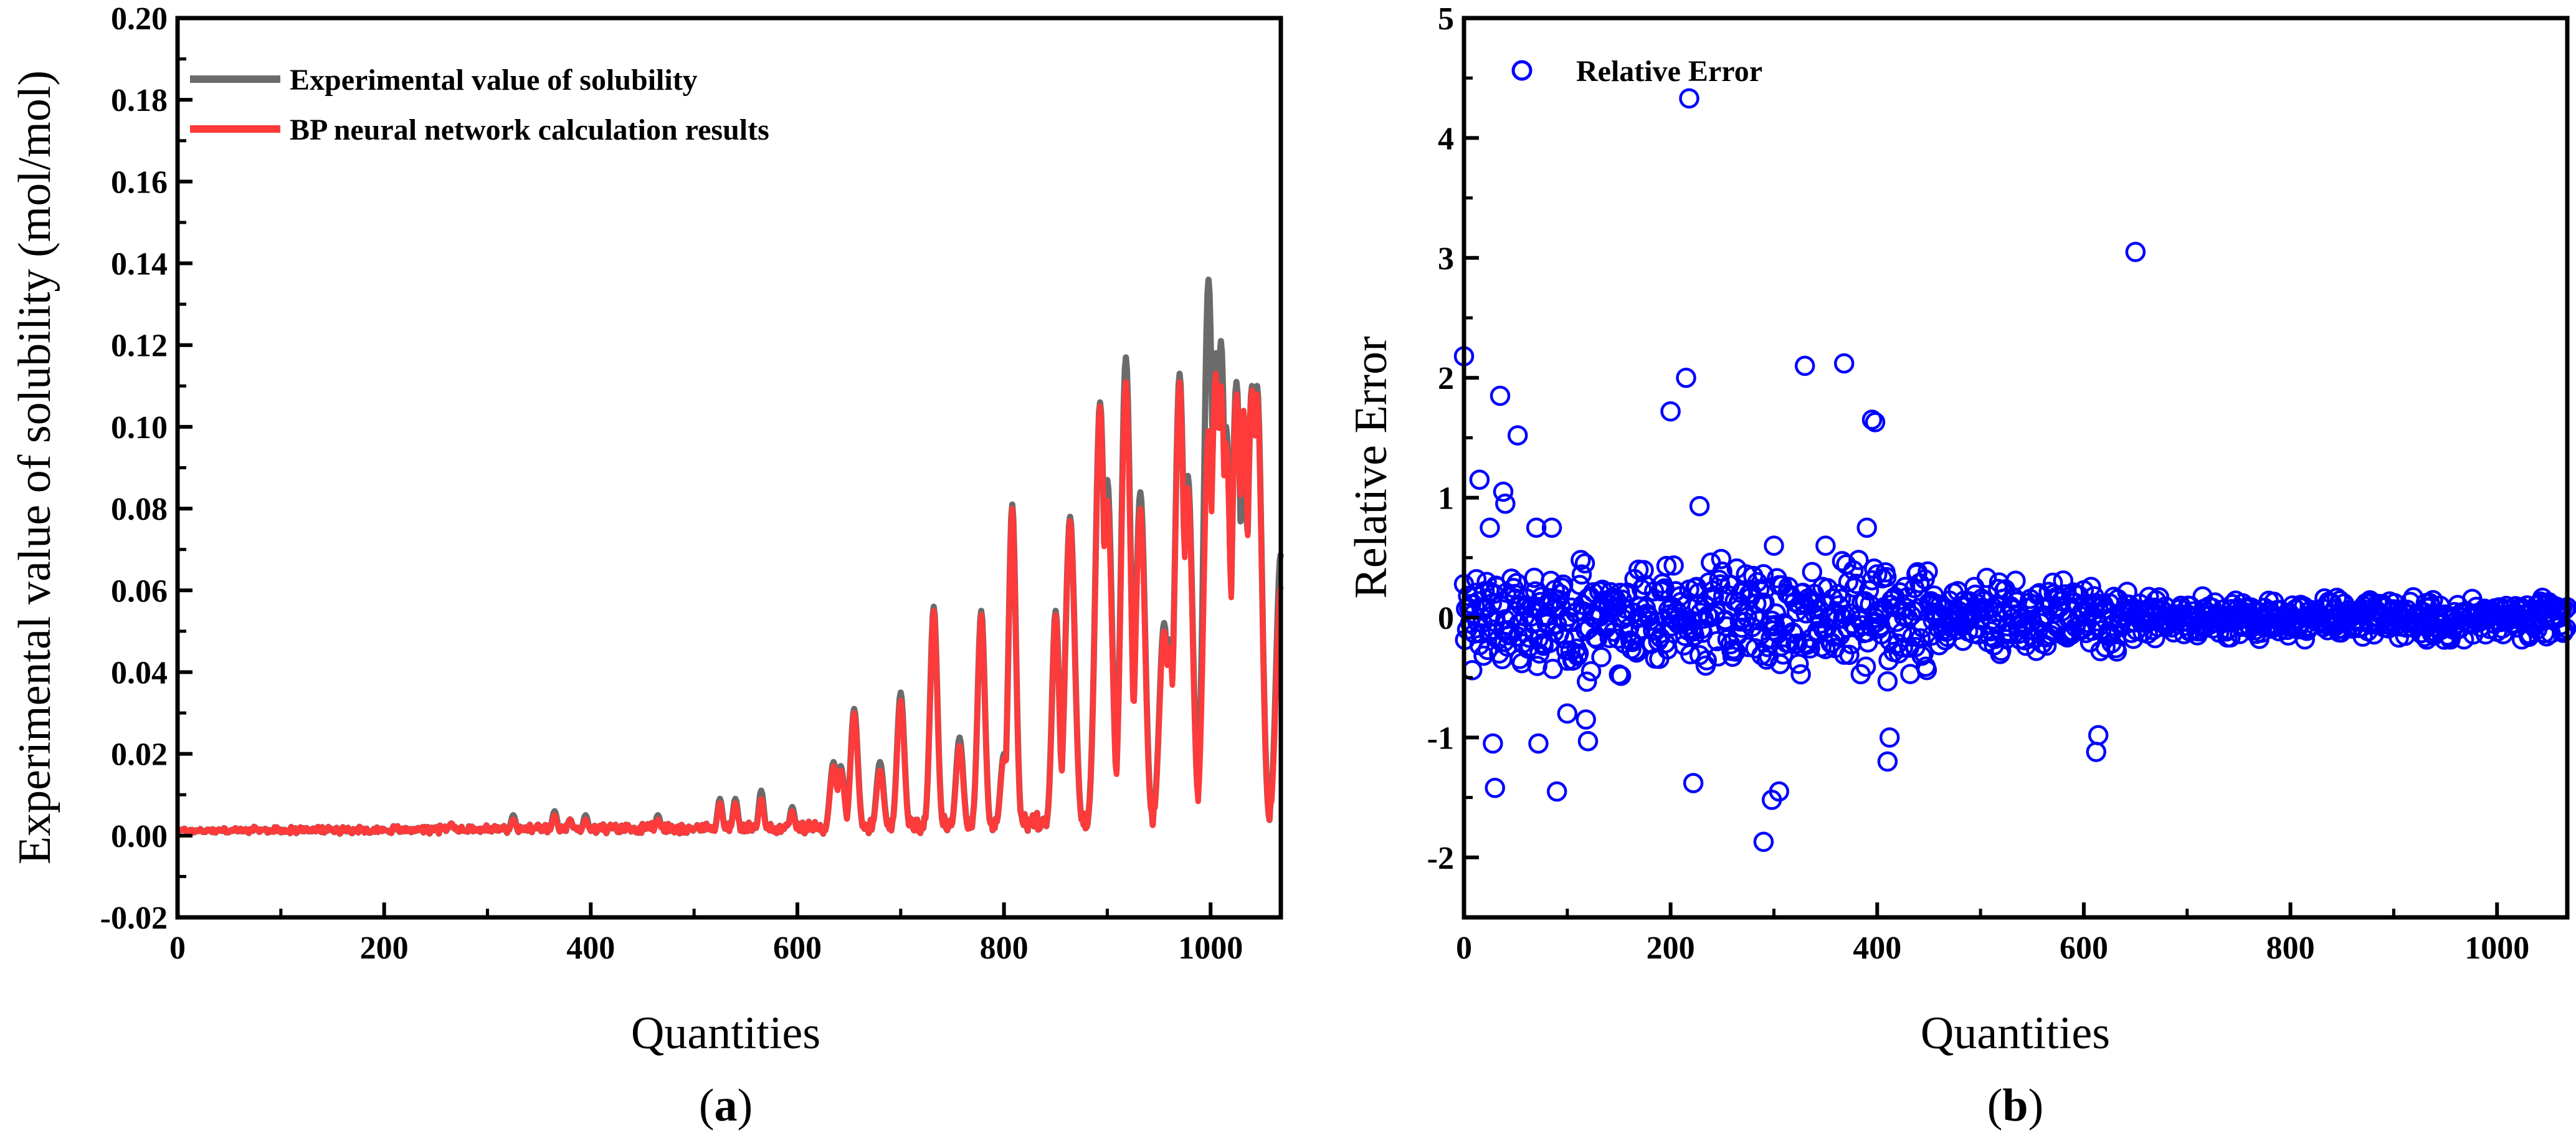  I want to click on panel-b-y-tick-label: 1, so click(1446, 499).